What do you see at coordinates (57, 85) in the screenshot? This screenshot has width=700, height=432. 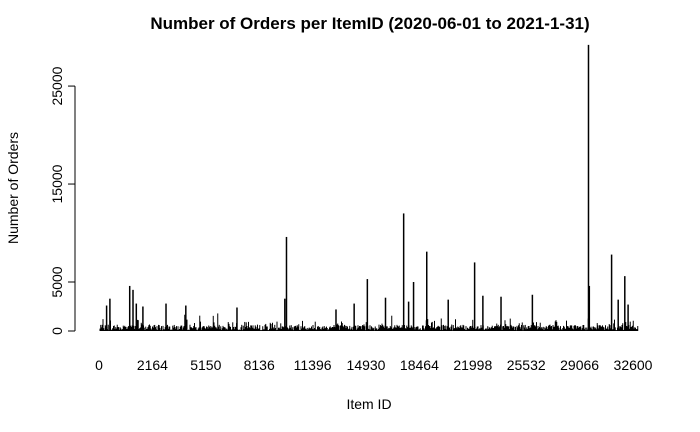 I see `y-tick-label: 25000` at bounding box center [57, 85].